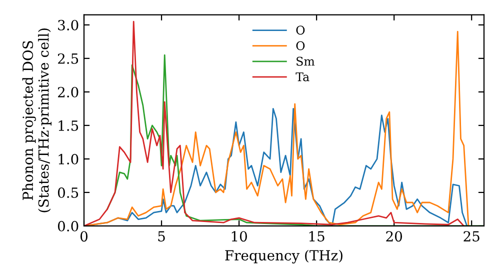 Image resolution: width=500 pixels, height=280 pixels. Describe the element at coordinates (283, 257) in the screenshot. I see `x-axis-title: Frequency (THz)` at that location.